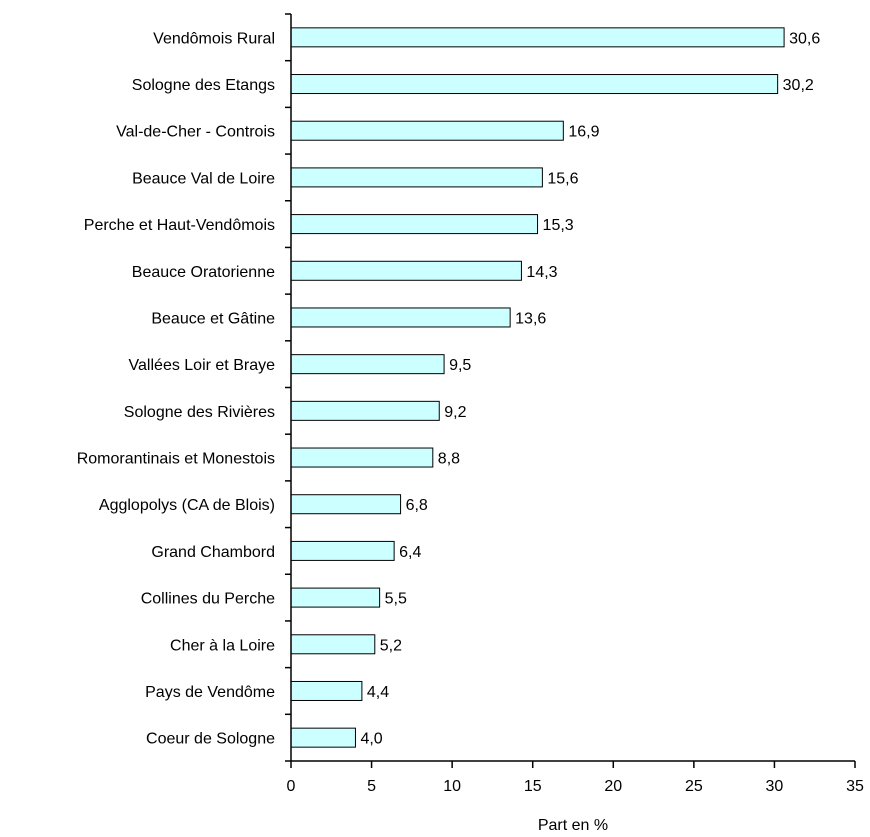 The image size is (870, 837). What do you see at coordinates (460, 365) in the screenshot?
I see `value-label: 9,5` at bounding box center [460, 365].